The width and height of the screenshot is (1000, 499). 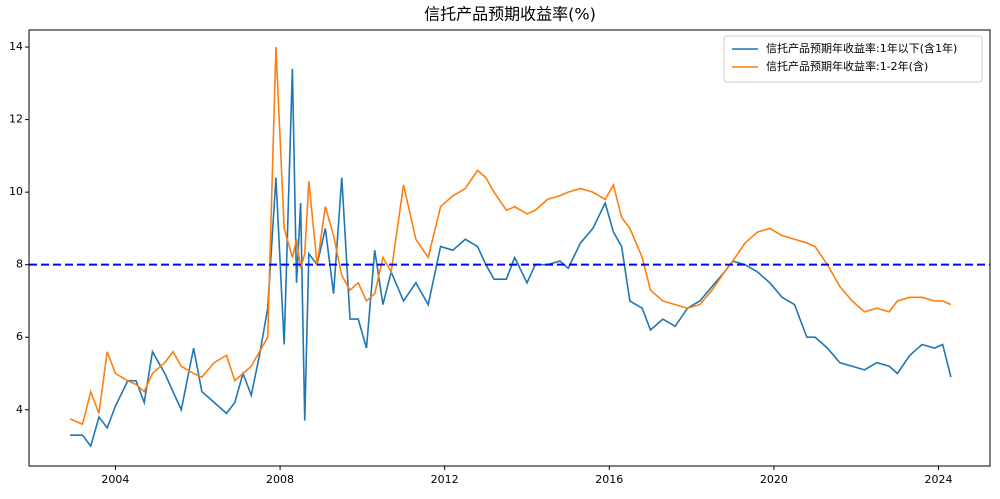 What do you see at coordinates (19, 264) in the screenshot?
I see `y-tick-label: 8` at bounding box center [19, 264].